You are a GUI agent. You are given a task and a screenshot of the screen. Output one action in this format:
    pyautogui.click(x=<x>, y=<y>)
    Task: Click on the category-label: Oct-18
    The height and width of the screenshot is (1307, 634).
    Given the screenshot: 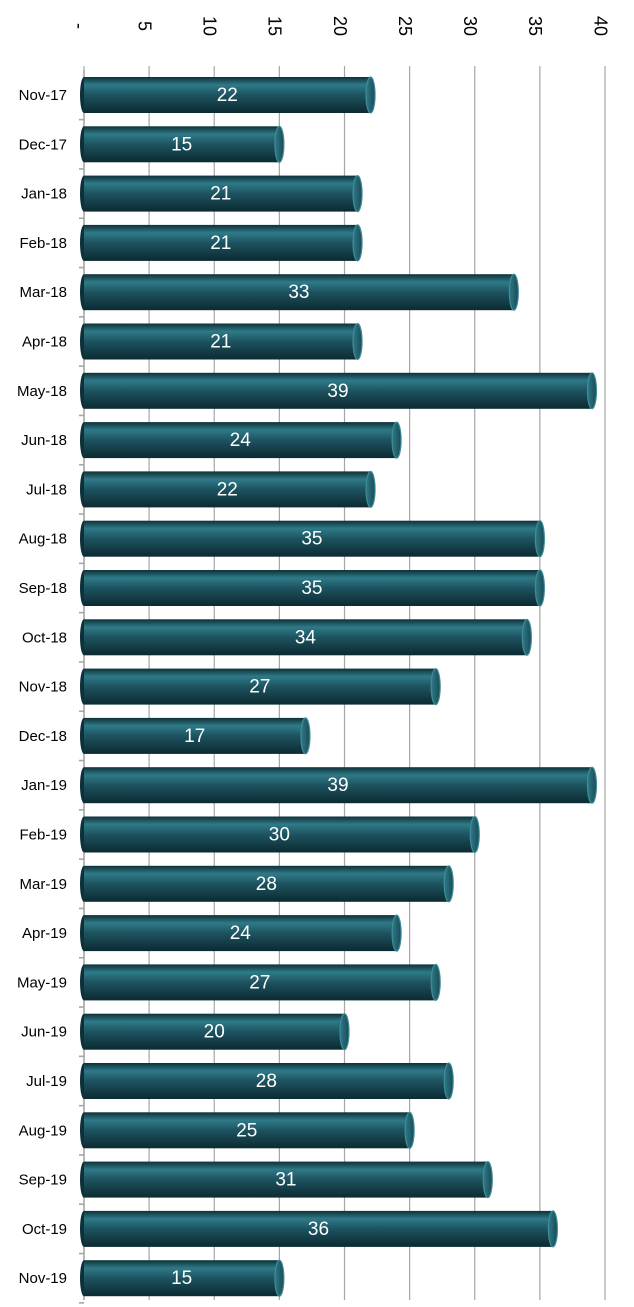 What is the action you would take?
    pyautogui.click(x=44, y=637)
    